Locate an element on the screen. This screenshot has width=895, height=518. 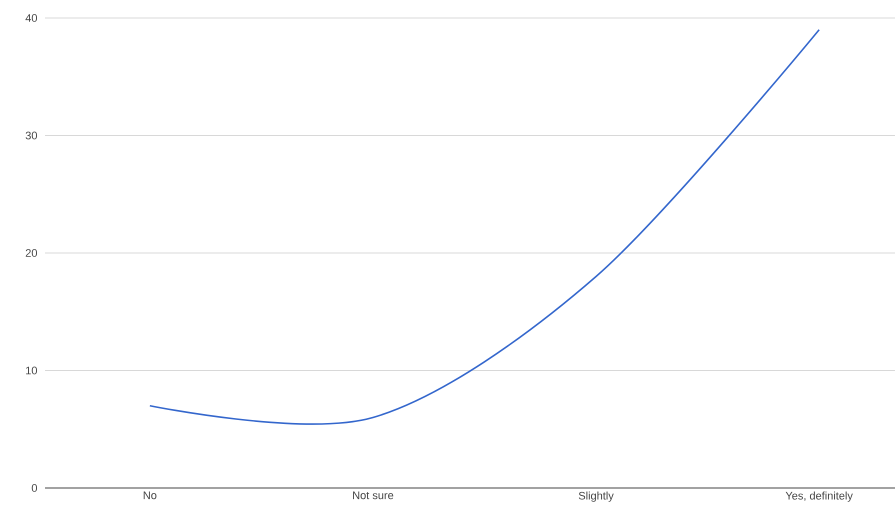
x-tick-label: Slightly is located at coordinates (596, 497).